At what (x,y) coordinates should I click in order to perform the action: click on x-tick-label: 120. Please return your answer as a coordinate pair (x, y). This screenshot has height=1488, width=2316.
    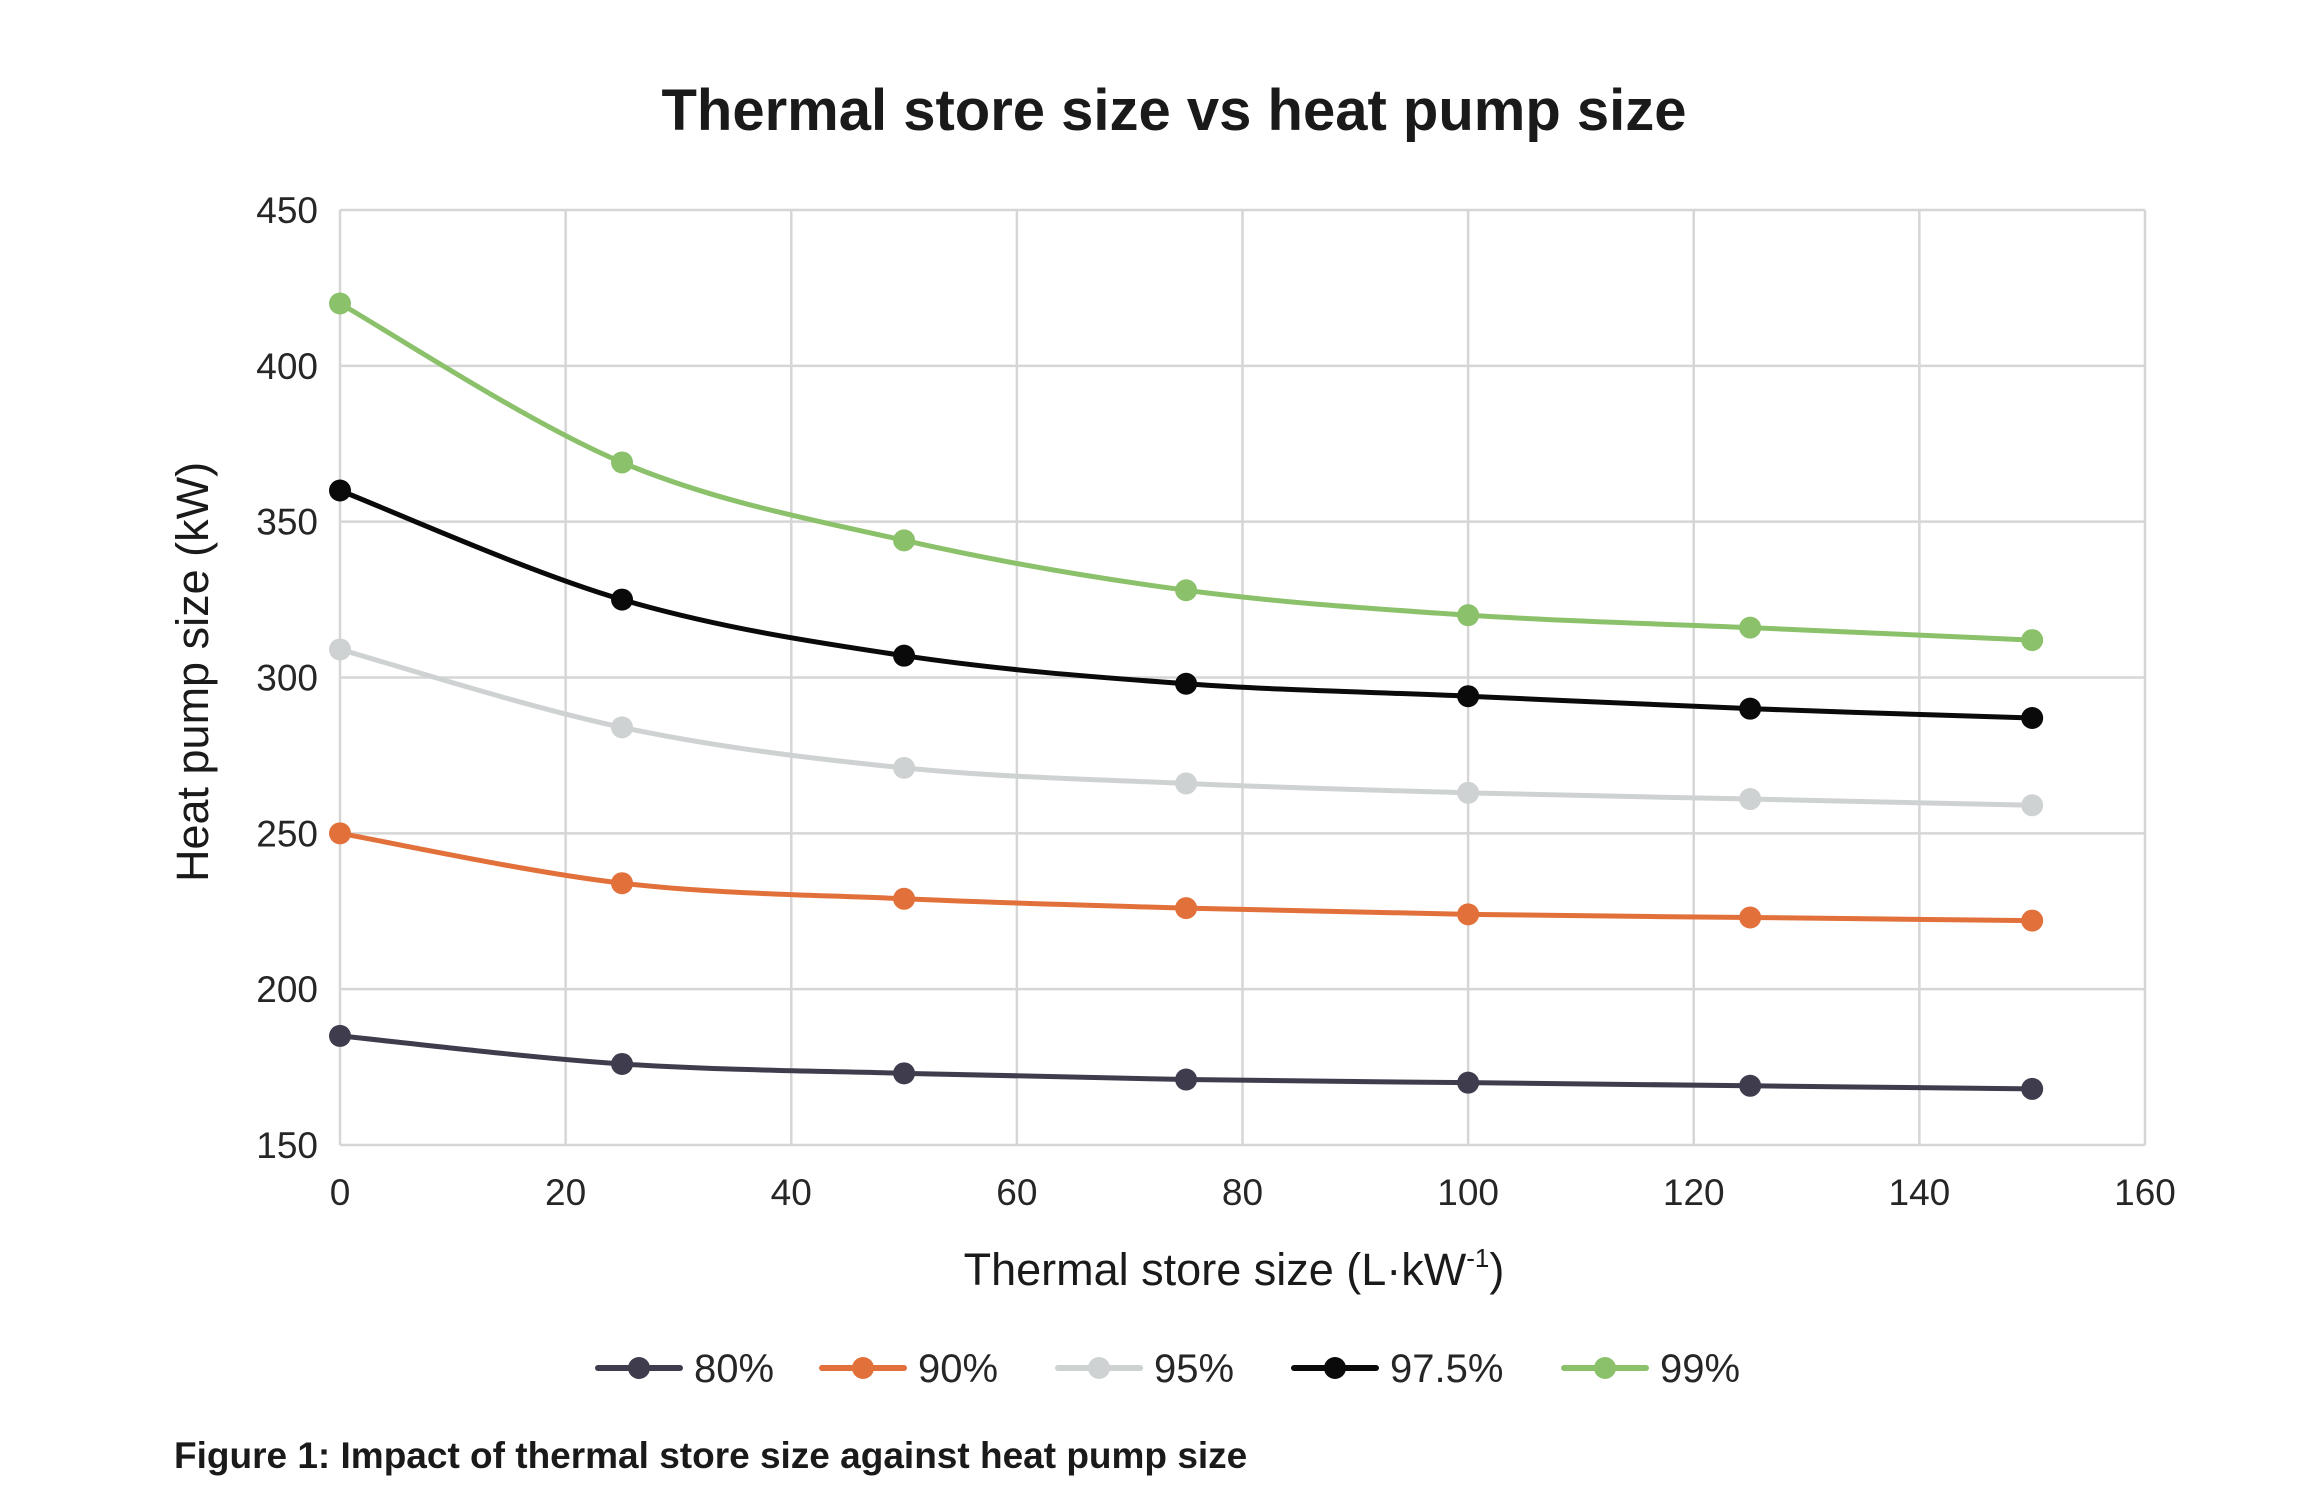
    Looking at the image, I should click on (1694, 1192).